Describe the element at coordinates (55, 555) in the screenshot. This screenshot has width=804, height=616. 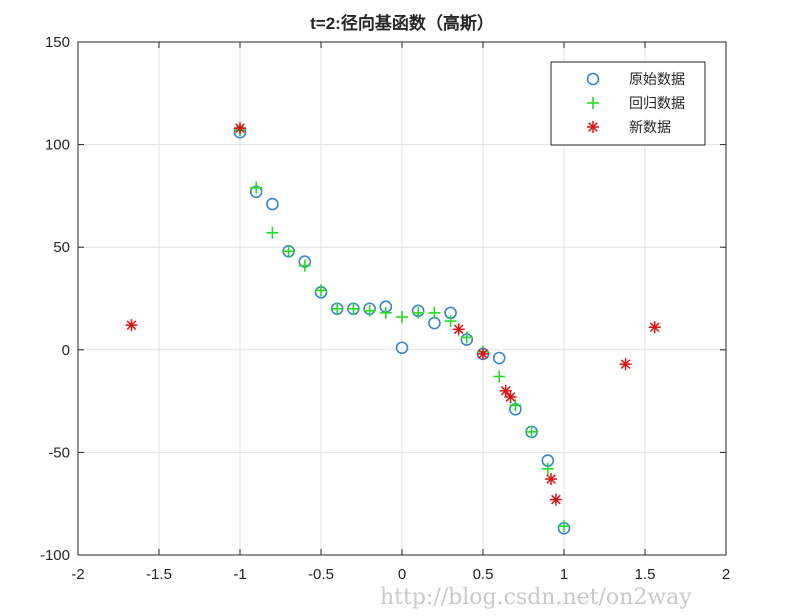
I see `y-tick-label: -100` at that location.